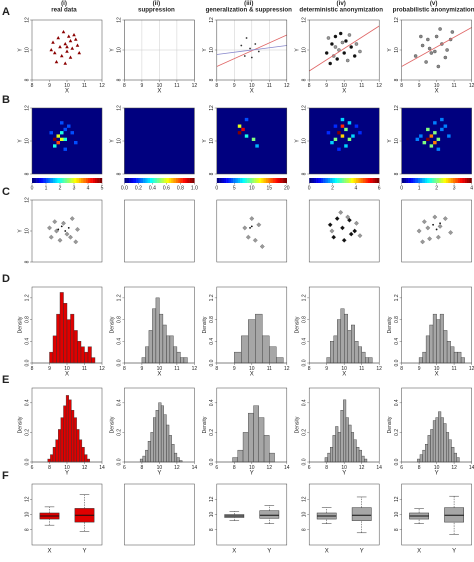 This screenshot has width=474, height=562. I want to click on colorbar-label: 6, so click(379, 188).